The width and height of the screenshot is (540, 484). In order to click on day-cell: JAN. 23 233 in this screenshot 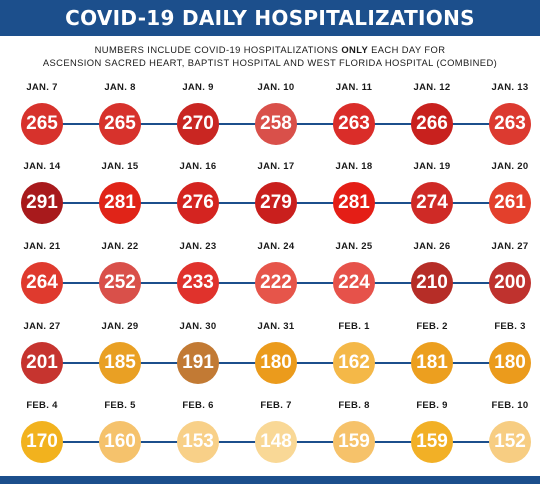, I will do `click(198, 276)`.